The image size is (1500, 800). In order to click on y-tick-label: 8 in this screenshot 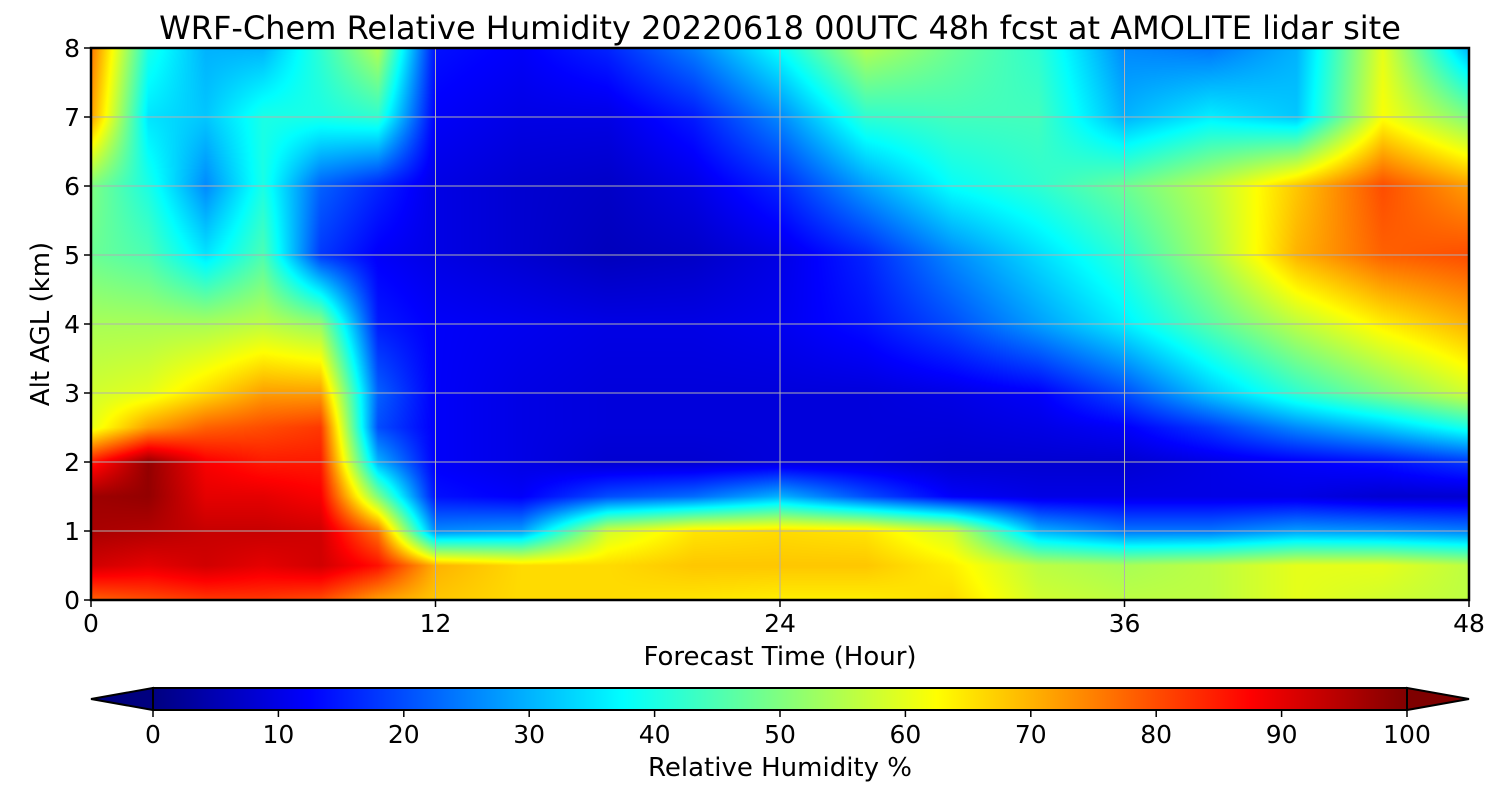, I will do `click(72, 48)`.